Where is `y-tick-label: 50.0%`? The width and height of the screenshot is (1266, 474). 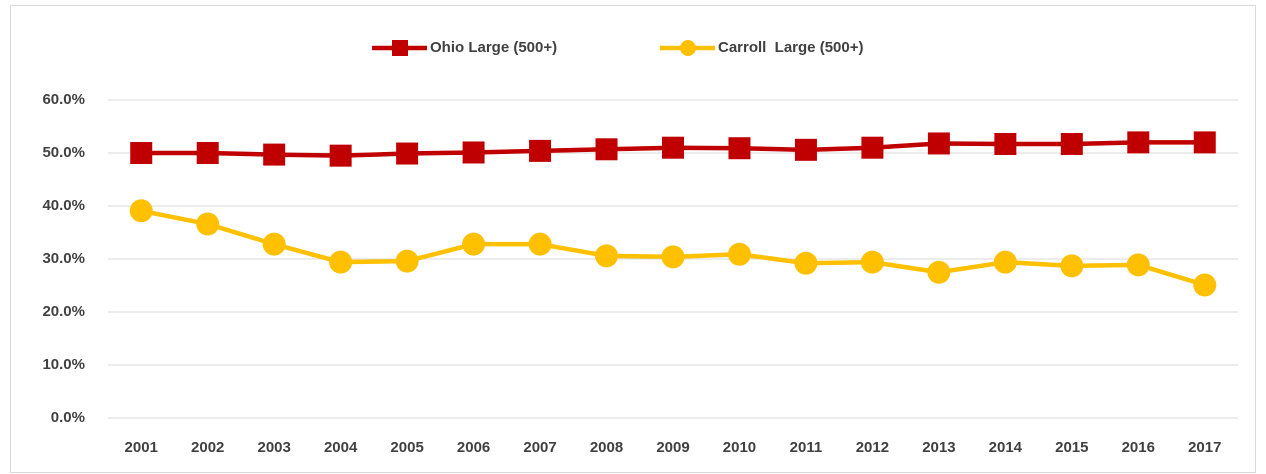 y-tick-label: 50.0% is located at coordinates (63, 152).